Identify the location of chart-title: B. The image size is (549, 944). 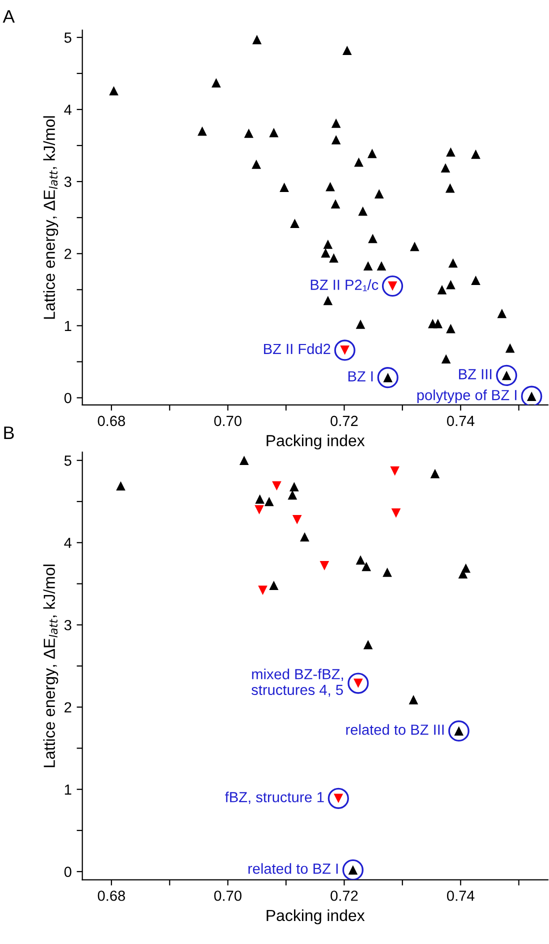
(9, 432).